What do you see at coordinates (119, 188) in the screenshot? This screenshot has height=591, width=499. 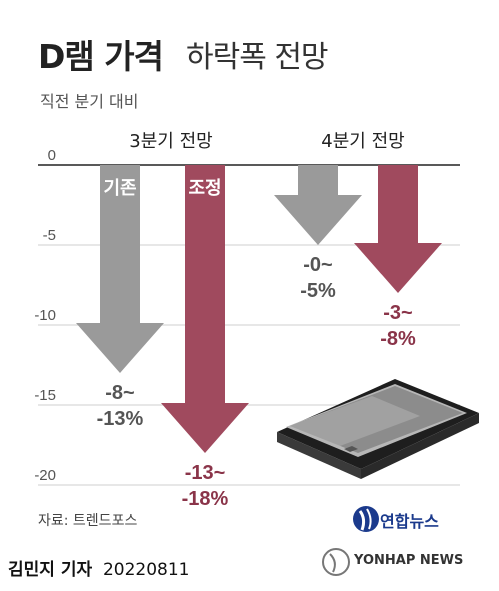 I see `series-label: 기존` at bounding box center [119, 188].